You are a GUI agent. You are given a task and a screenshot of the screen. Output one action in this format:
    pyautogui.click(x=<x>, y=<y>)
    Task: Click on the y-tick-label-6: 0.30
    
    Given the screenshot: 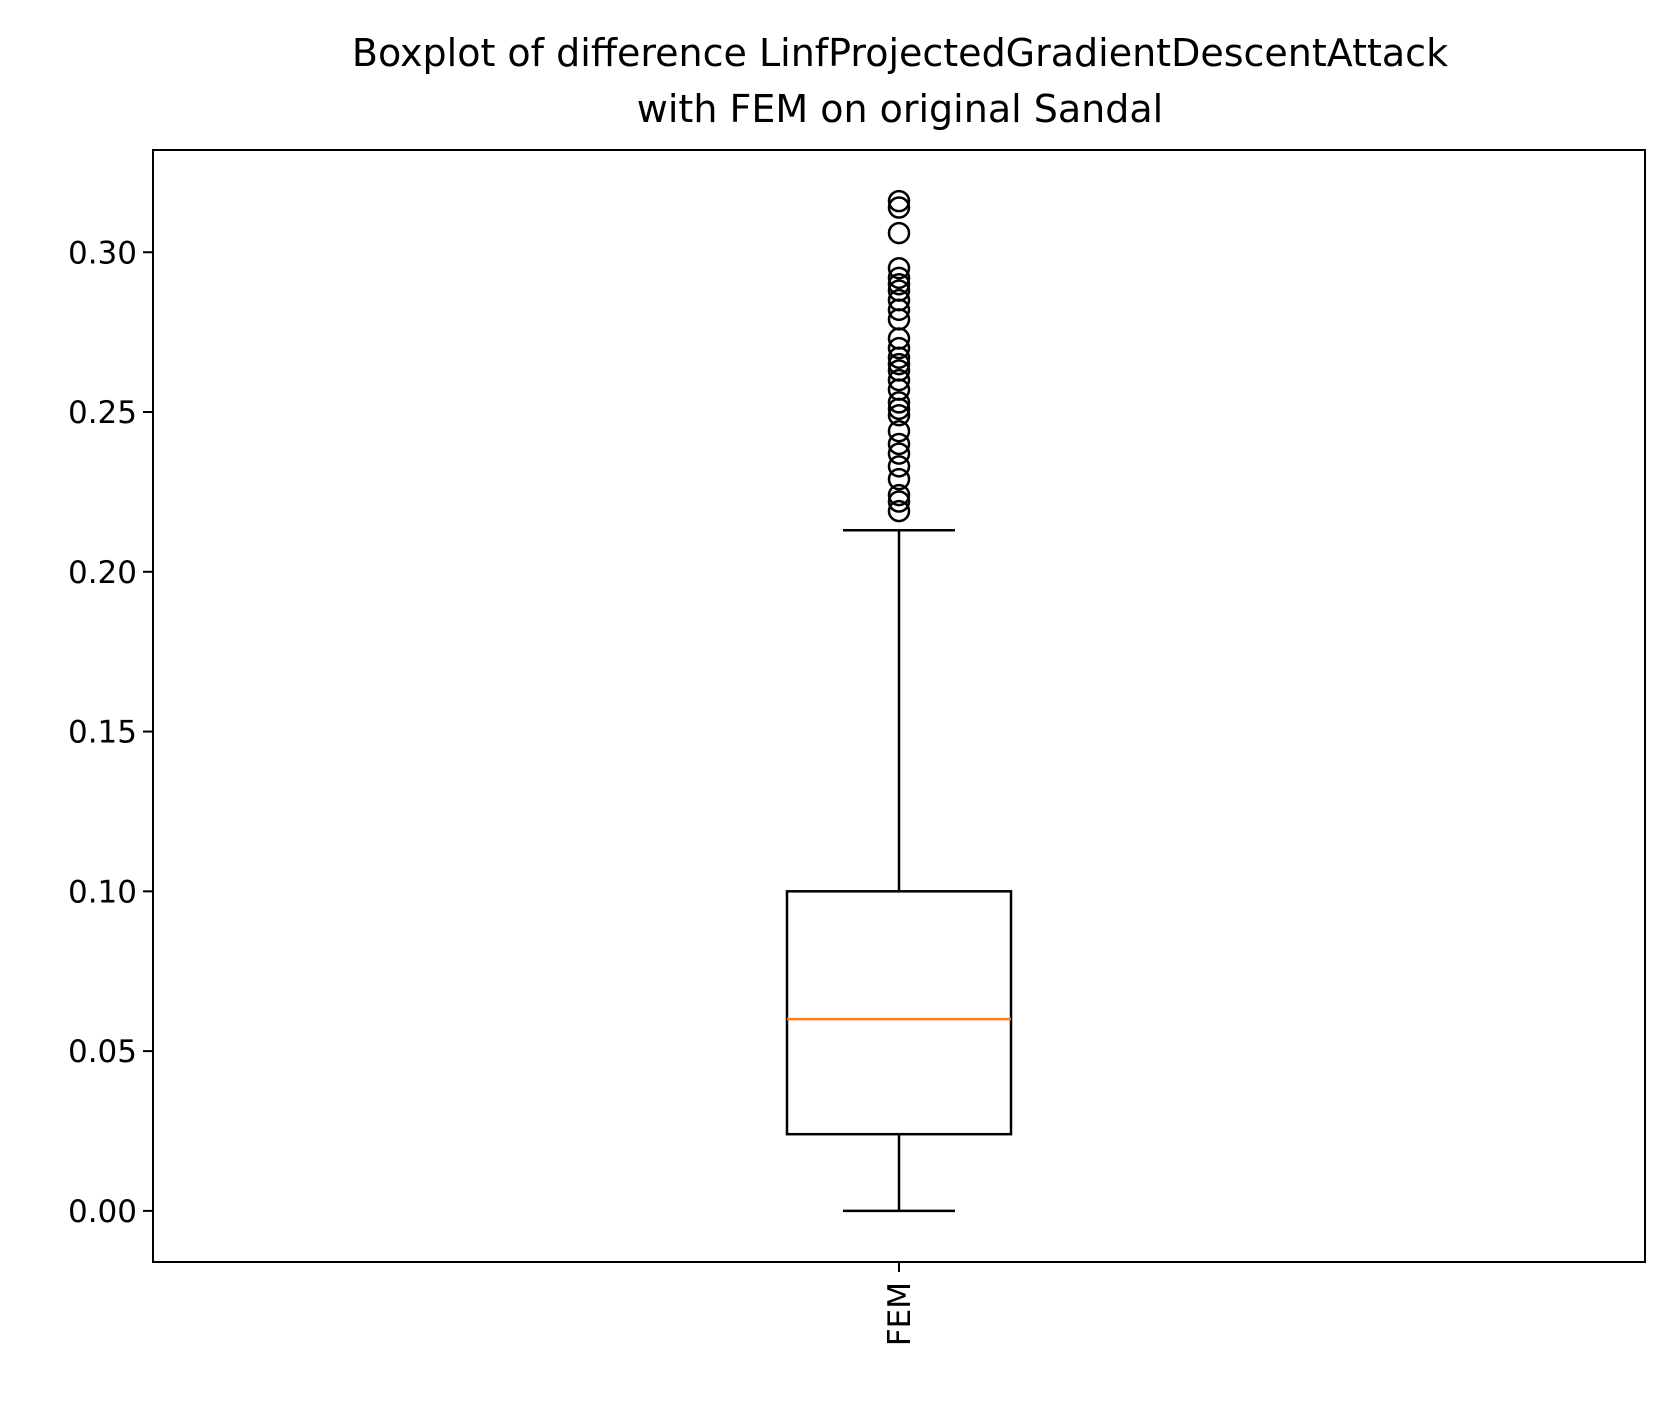 What is the action you would take?
    pyautogui.click(x=102, y=253)
    